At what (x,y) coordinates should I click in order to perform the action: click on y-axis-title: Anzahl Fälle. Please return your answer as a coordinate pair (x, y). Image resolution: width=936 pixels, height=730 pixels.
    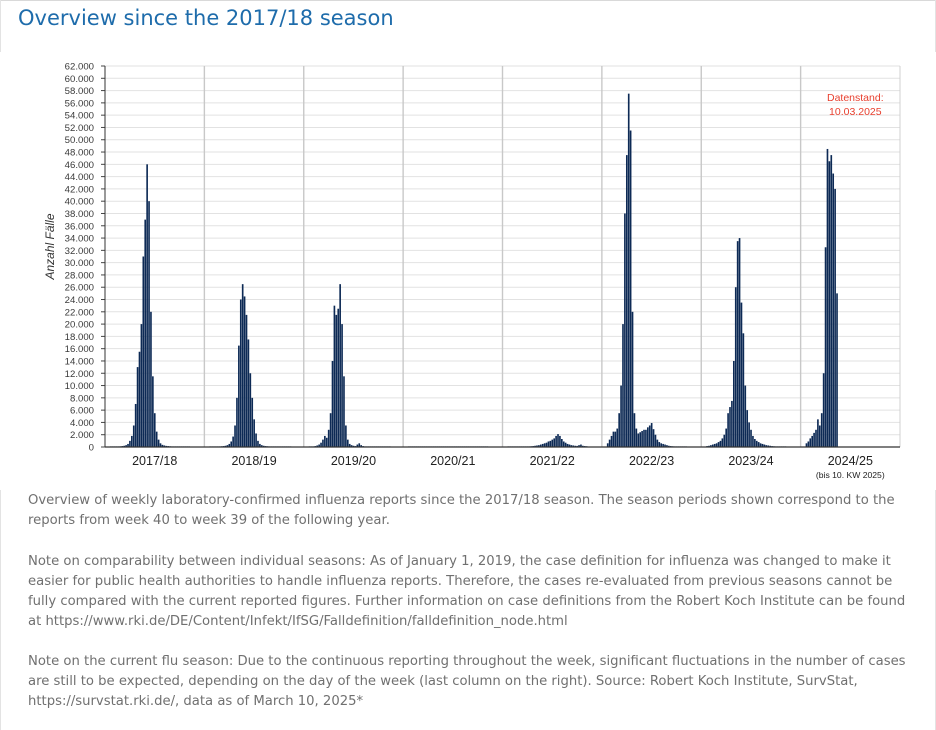
    Looking at the image, I should click on (50, 246).